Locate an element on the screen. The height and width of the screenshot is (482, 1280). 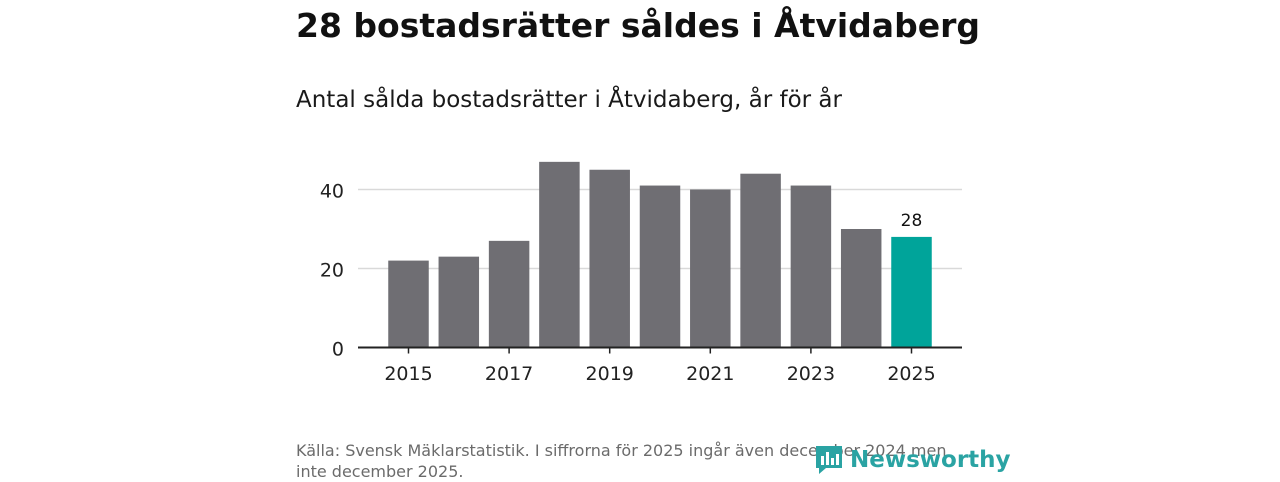
y-tick-label: 20 is located at coordinates (332, 271).